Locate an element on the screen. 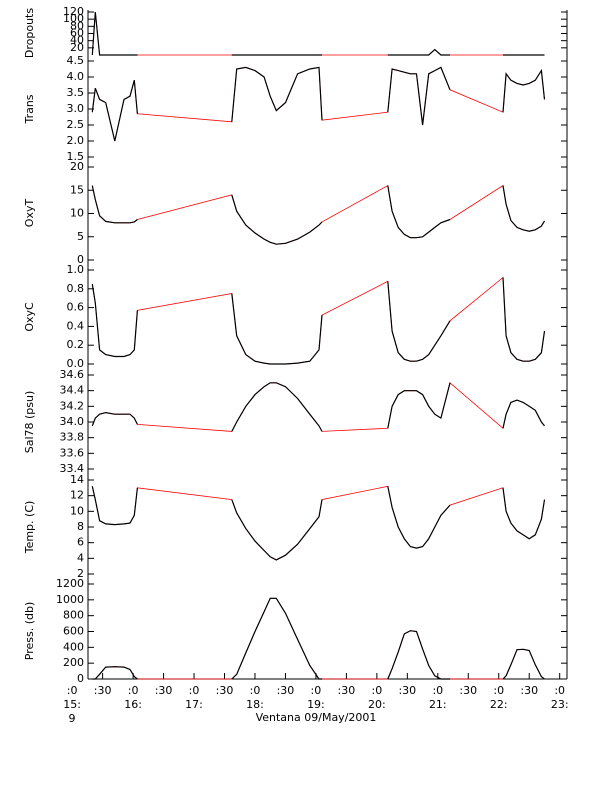 Image resolution: width=612 pixels, height=785 pixels. y-tick-label: 6 is located at coordinates (80, 542).